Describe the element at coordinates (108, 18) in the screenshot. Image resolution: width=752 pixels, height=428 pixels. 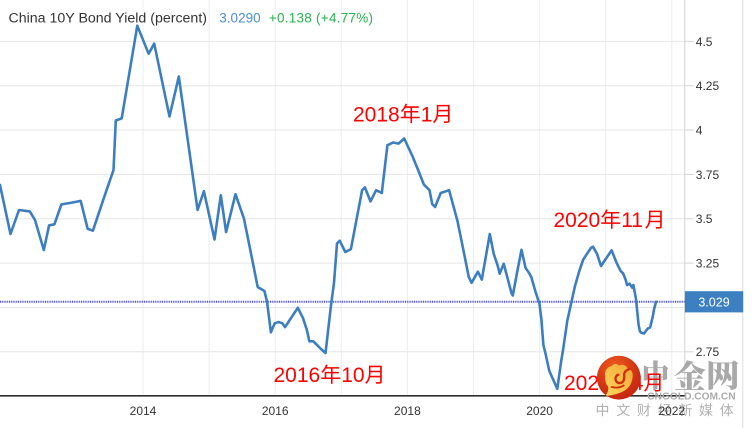
I see `svg-text: China 10Y Bond Yield (percent)` at that location.